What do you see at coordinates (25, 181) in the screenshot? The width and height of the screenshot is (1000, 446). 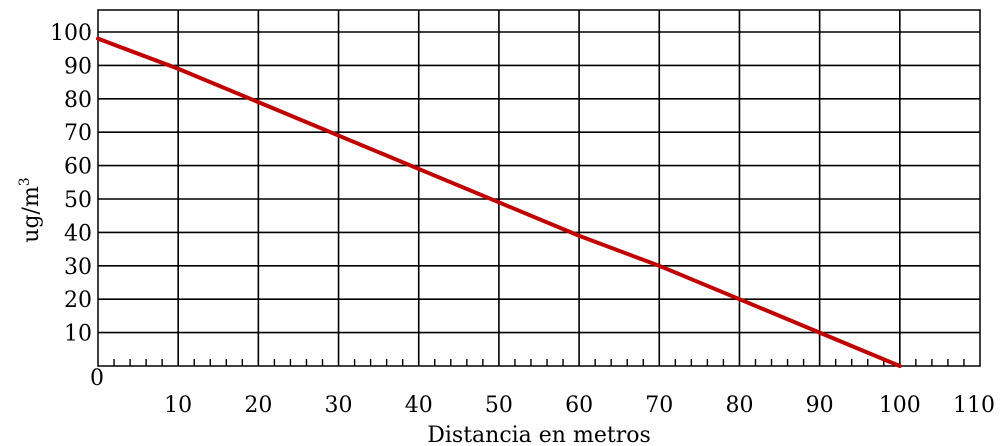 I see `y-axis-label-superscript: 3` at bounding box center [25, 181].